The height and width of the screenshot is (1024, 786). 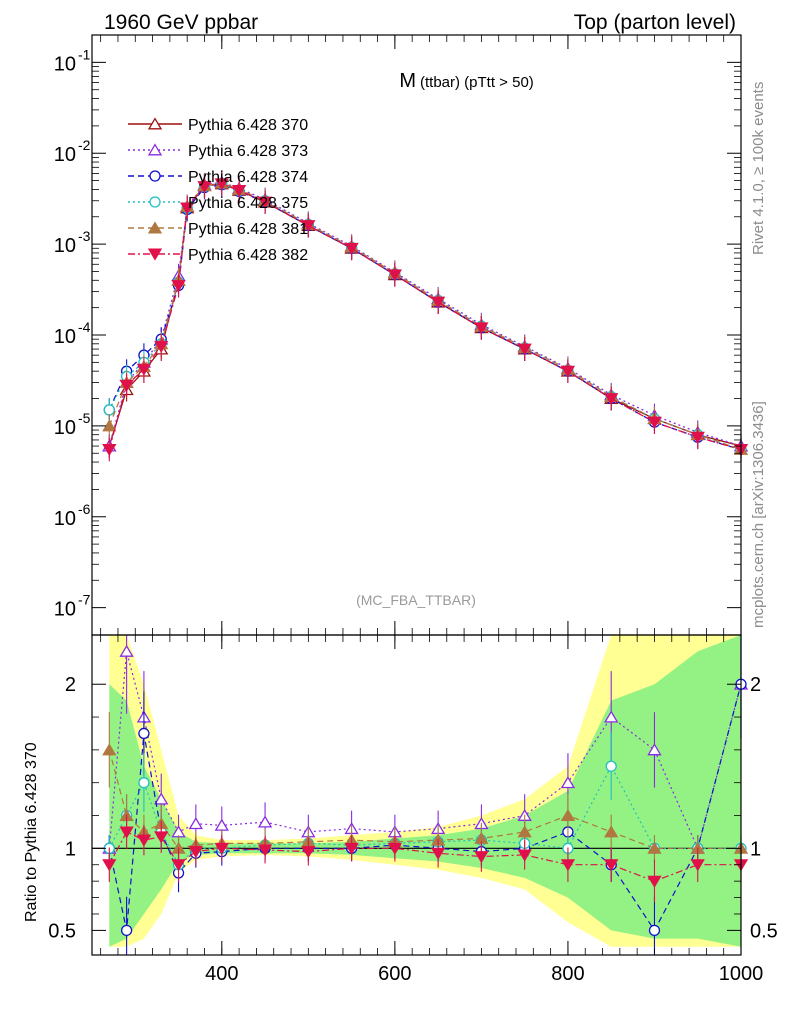 What do you see at coordinates (84, 327) in the screenshot?
I see `main-y-tick-exponent: -4` at bounding box center [84, 327].